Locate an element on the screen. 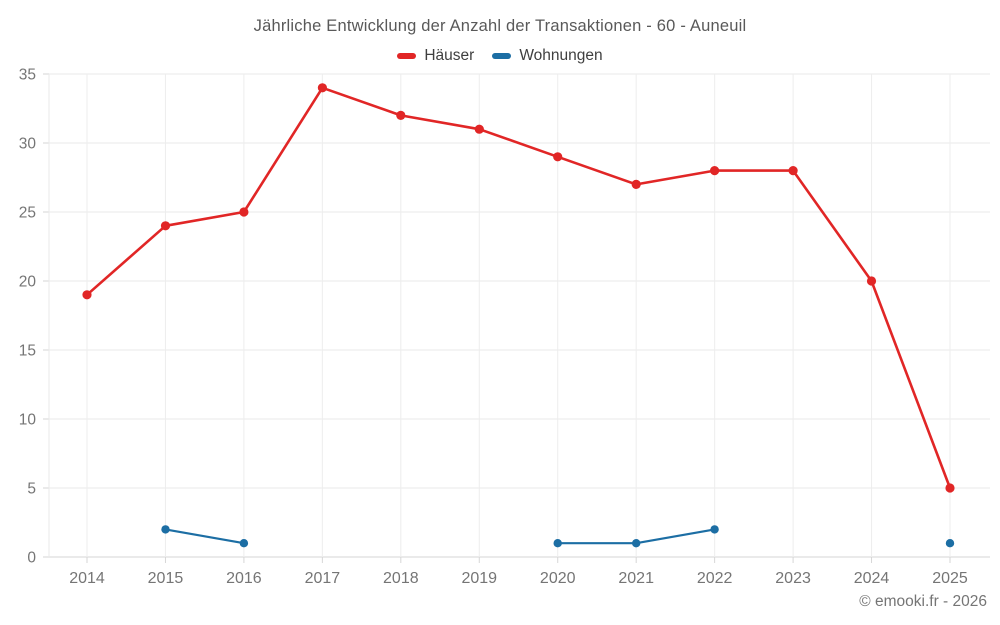 The height and width of the screenshot is (625, 1000). data-point-Häuser-2022 is located at coordinates (715, 171).